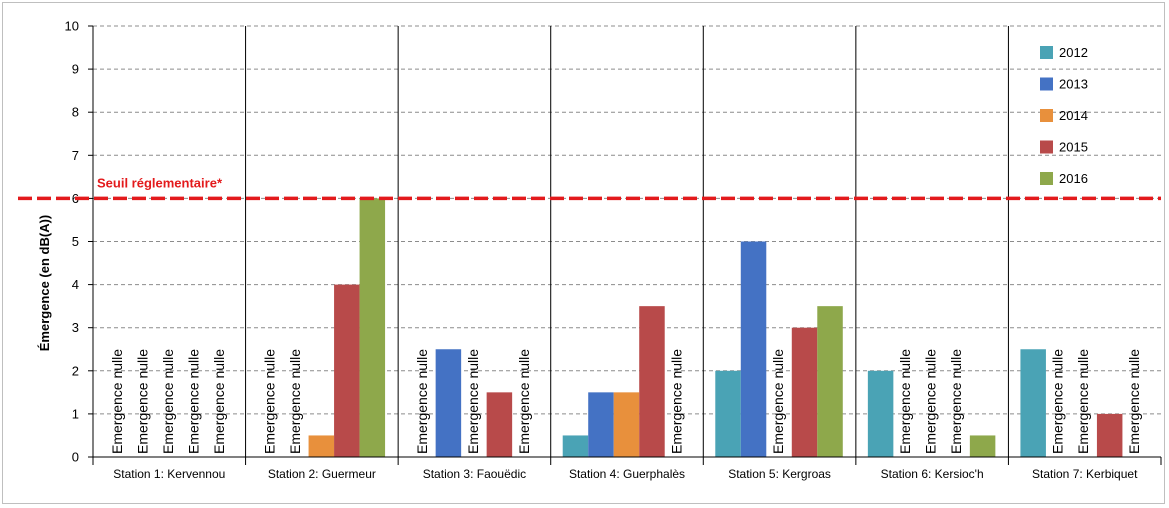 This screenshot has width=1169, height=508. I want to click on y-tick-label: 8, so click(75, 112).